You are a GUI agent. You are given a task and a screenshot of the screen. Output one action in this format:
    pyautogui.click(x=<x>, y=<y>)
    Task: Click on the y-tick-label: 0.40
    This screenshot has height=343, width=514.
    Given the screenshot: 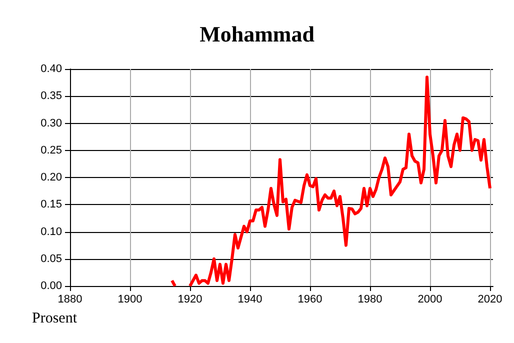 What is the action you would take?
    pyautogui.click(x=51, y=69)
    